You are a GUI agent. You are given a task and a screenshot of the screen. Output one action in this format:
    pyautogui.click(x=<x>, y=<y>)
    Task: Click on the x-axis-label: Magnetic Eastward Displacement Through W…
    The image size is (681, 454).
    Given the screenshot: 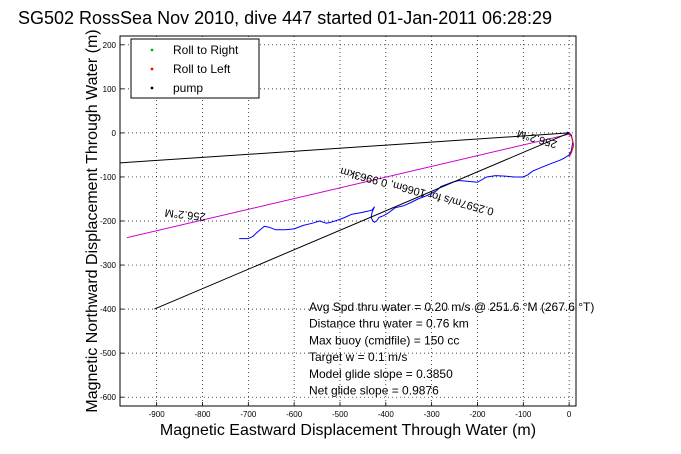 What is the action you would take?
    pyautogui.click(x=348, y=430)
    